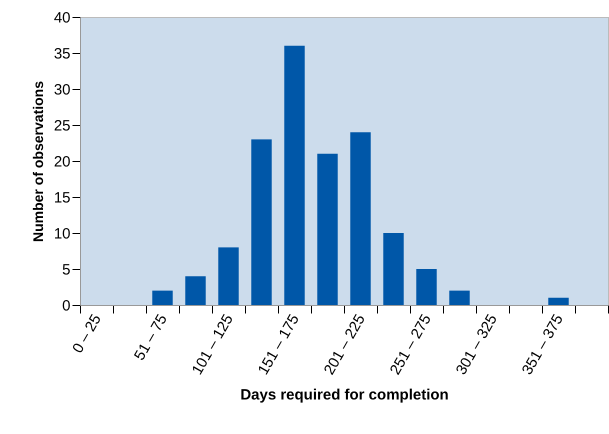  What do you see at coordinates (62, 126) in the screenshot?
I see `y-tick-label: 25` at bounding box center [62, 126].